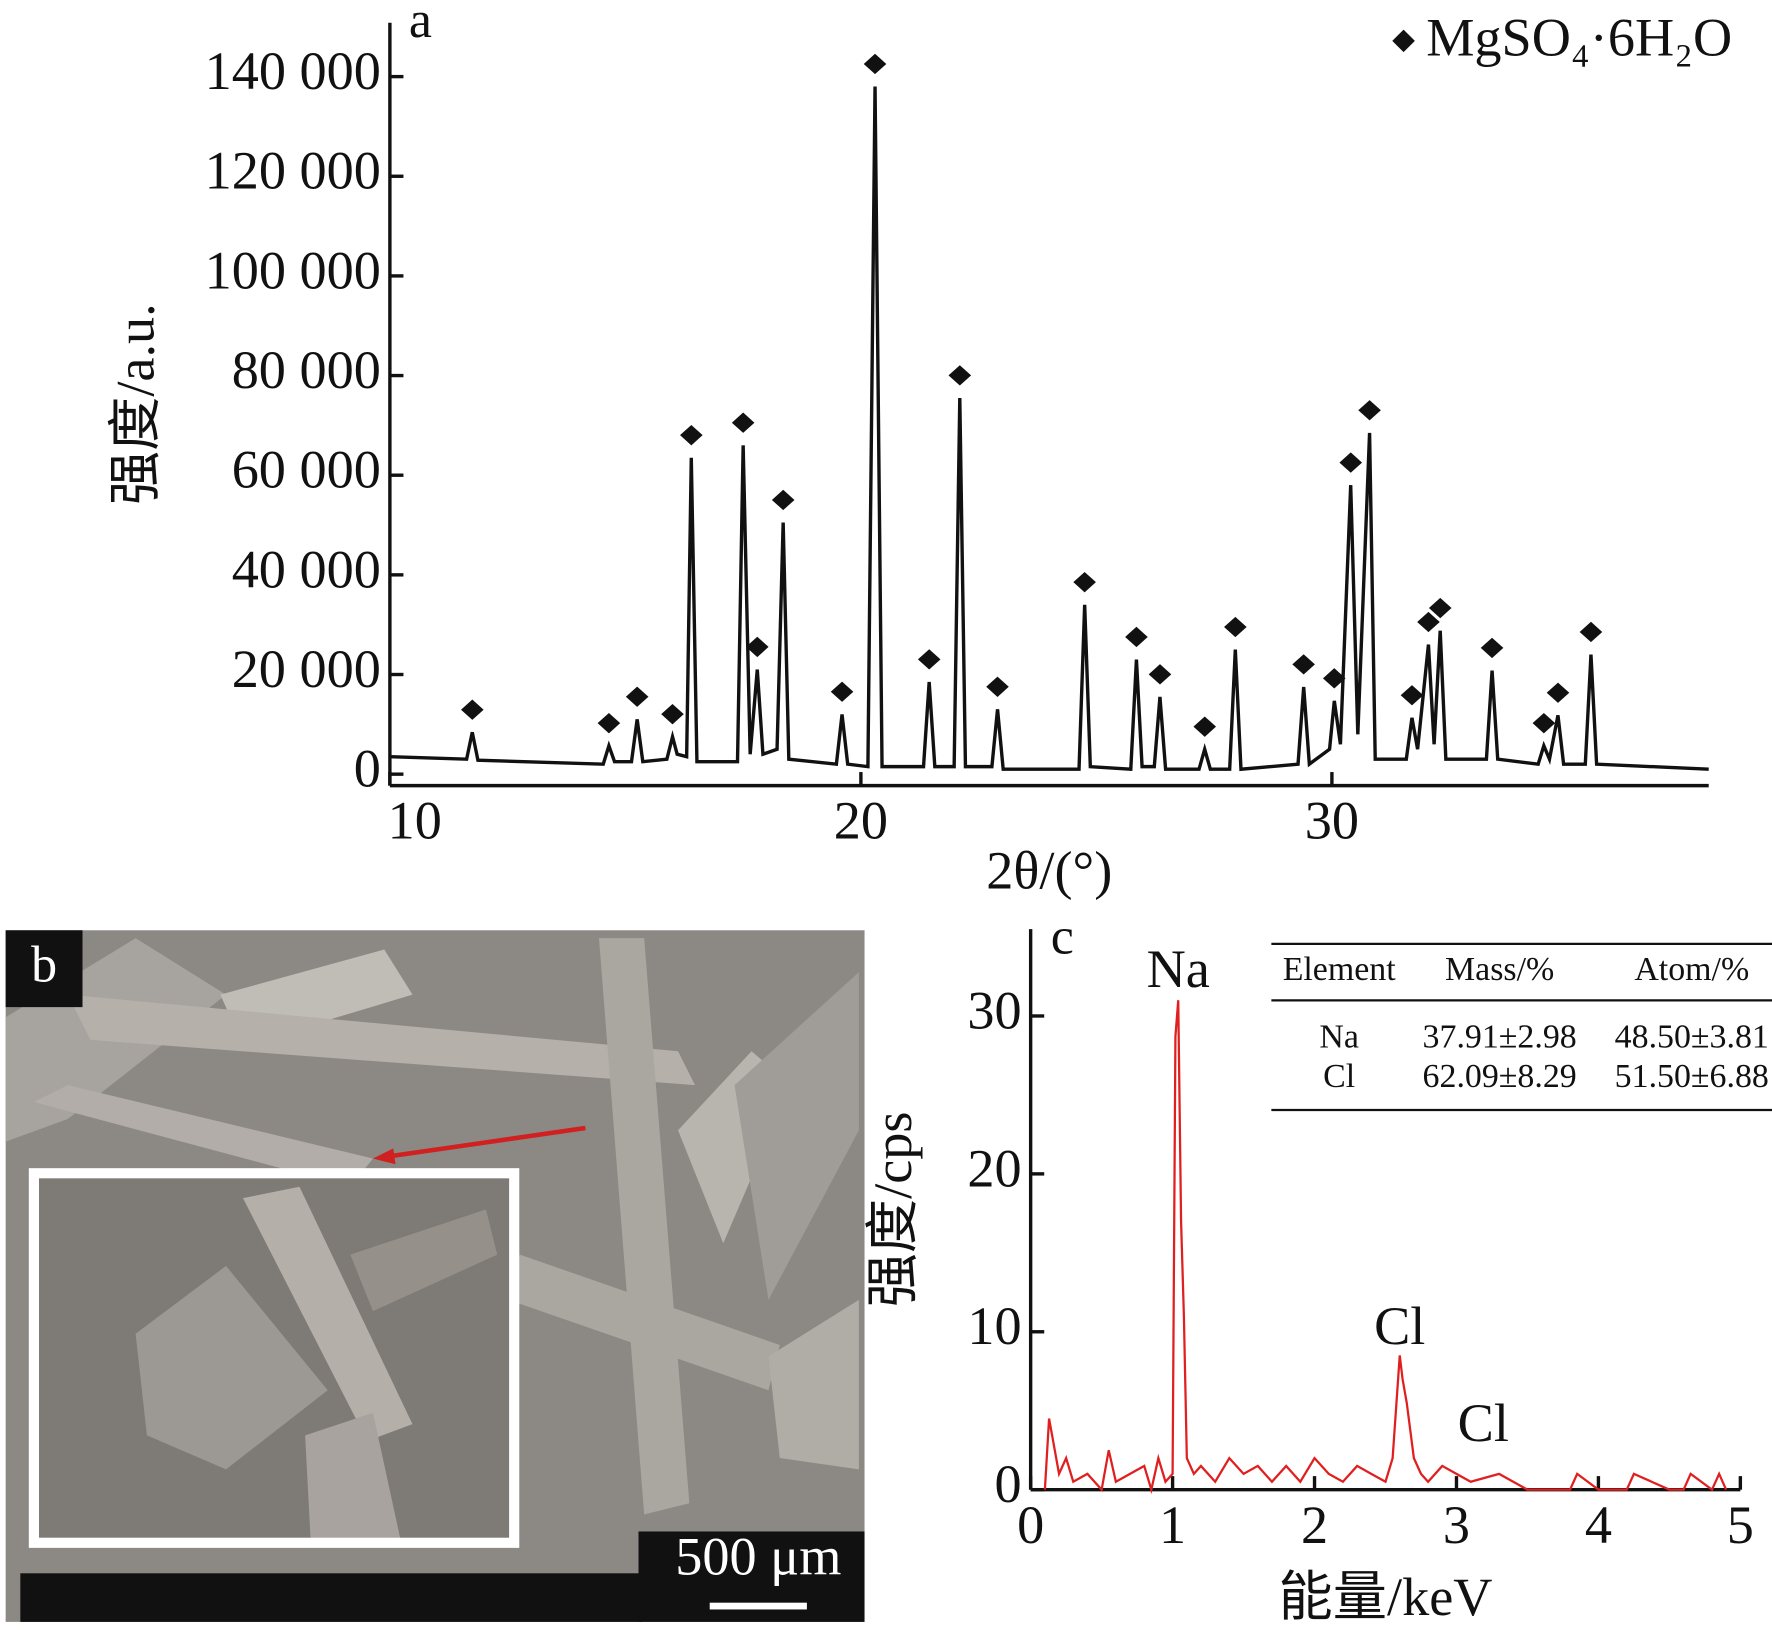 Image resolution: width=1772 pixels, height=1630 pixels. I want to click on table-cell: 48.50±3.81, so click(1692, 1037).